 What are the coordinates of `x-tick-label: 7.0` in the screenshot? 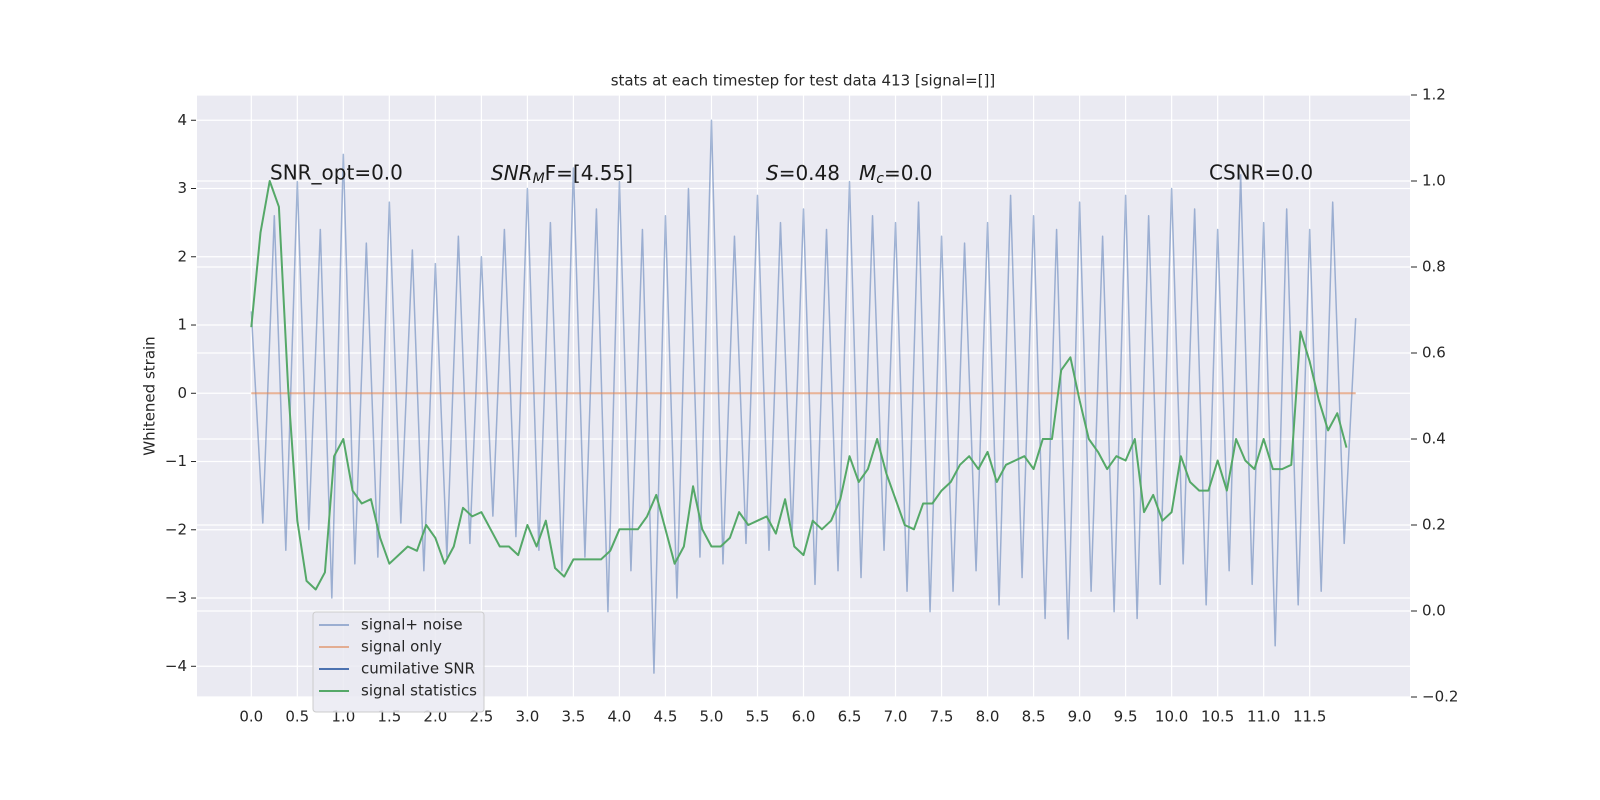 It's located at (896, 717).